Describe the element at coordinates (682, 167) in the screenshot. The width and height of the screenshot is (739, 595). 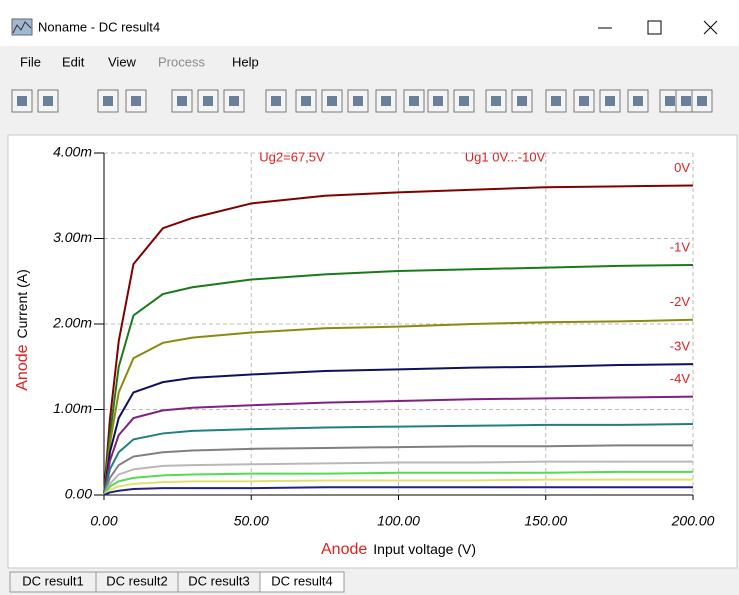
I see `curve-label: 0V` at that location.